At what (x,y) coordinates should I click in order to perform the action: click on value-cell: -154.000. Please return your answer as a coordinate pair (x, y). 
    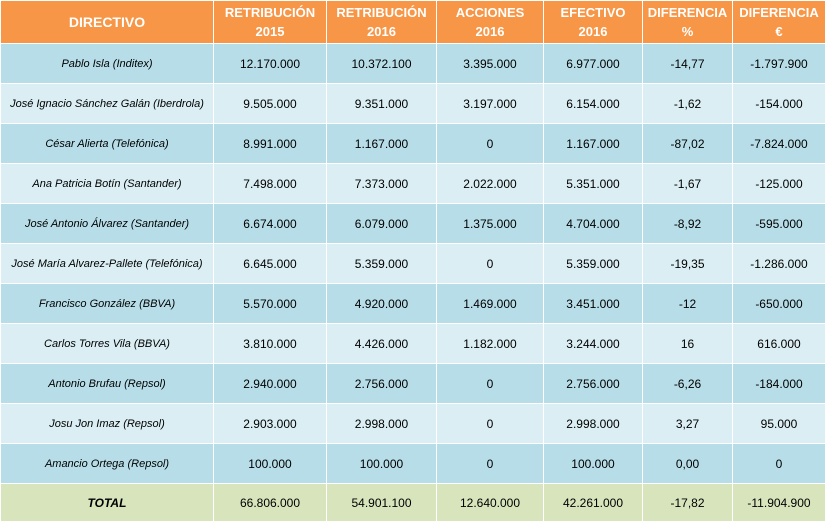
    Looking at the image, I should click on (778, 103).